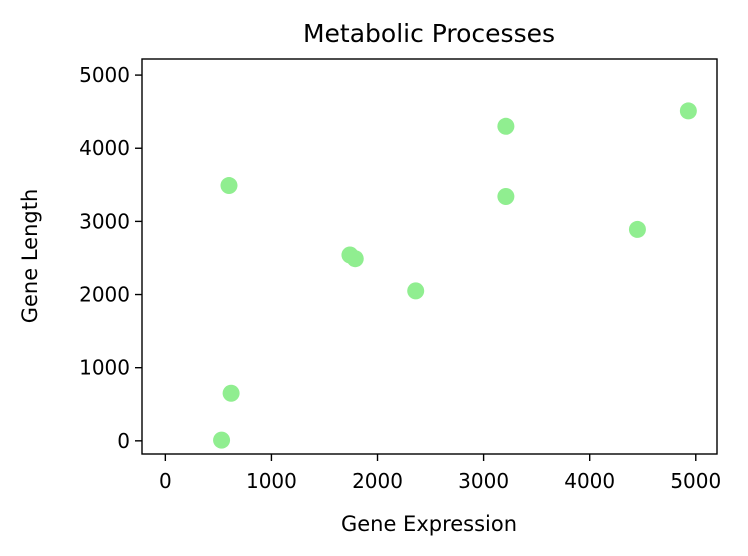  Describe the element at coordinates (483, 481) in the screenshot. I see `x-tick-label: 3000` at that location.